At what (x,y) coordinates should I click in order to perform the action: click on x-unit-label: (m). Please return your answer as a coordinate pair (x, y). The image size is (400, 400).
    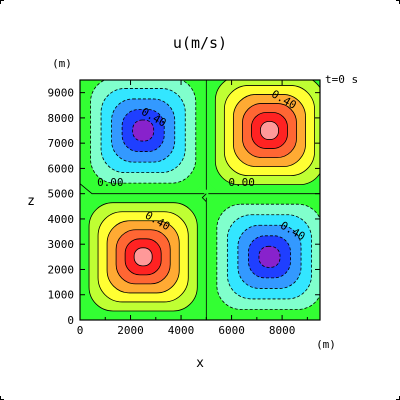
    Looking at the image, I should click on (326, 344).